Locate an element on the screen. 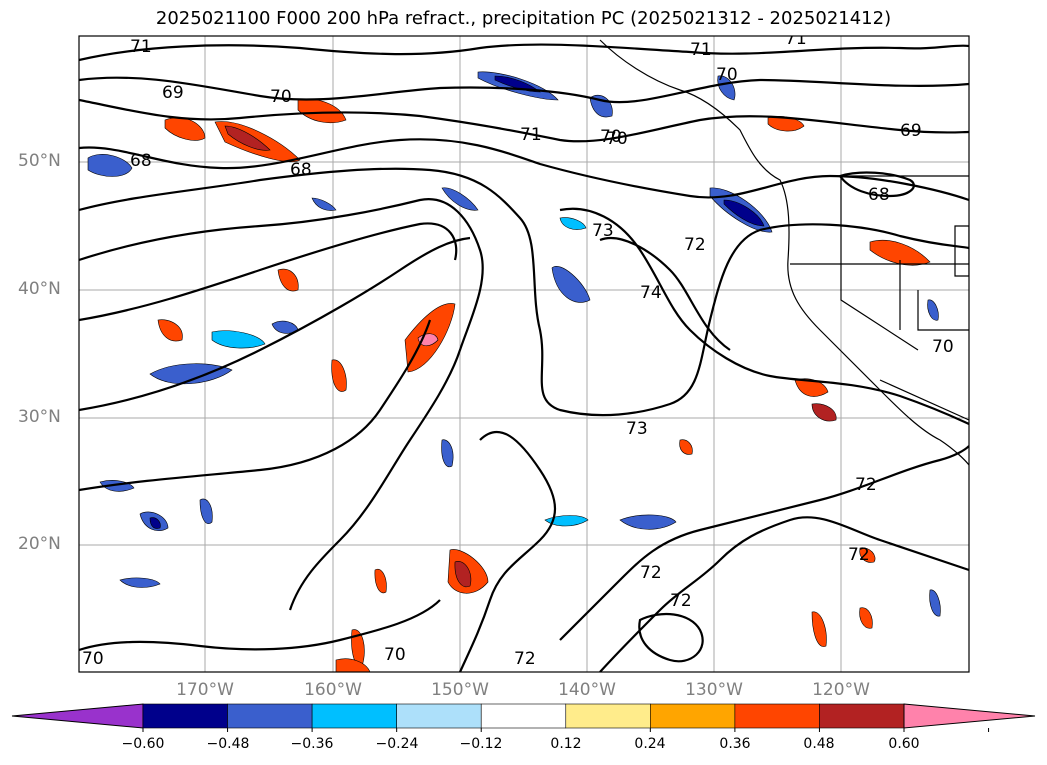 Image resolution: width=1047 pixels, height=765 pixels. lon-label-160w: 160°W is located at coordinates (333, 690).